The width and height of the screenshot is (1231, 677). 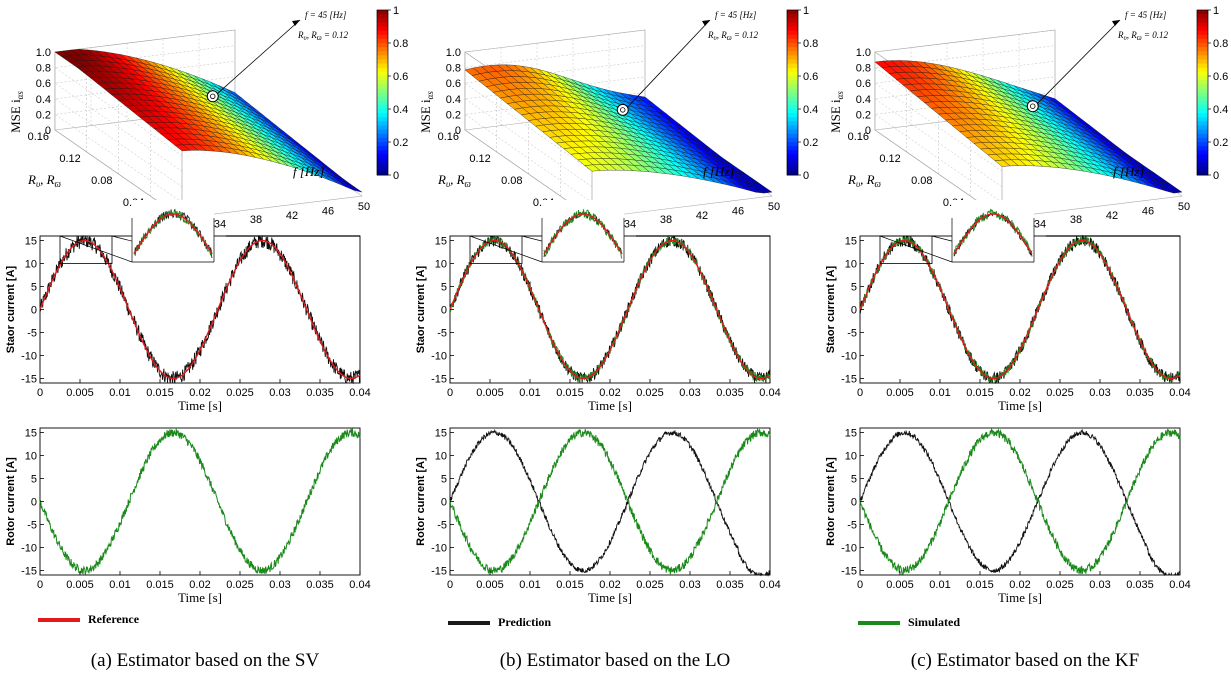 I want to click on caption: (a) Estimator based on the SV, so click(x=205, y=660).